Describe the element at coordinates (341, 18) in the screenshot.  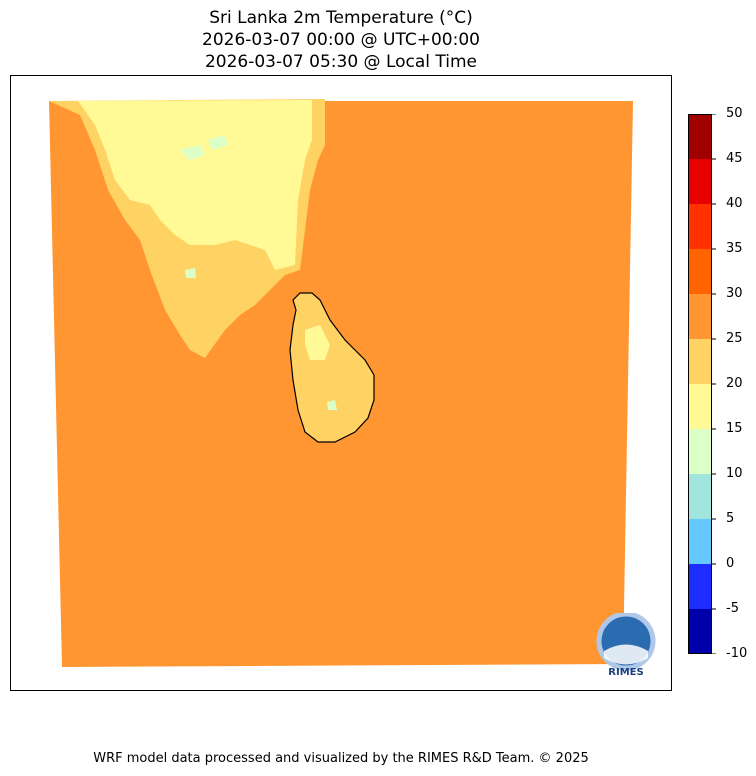
I see `chart-title: Sri Lanka 2m Temperature (°C)` at that location.